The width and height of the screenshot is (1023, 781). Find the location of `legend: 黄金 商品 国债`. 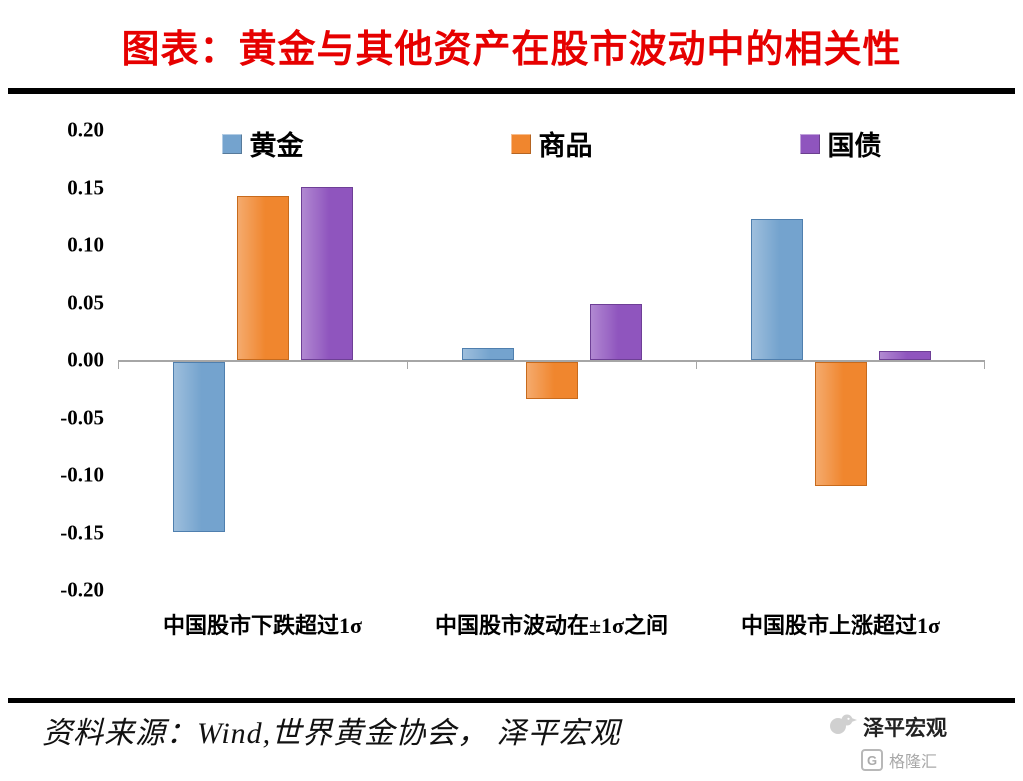

legend: 黄金 商品 国债 is located at coordinates (551, 143).